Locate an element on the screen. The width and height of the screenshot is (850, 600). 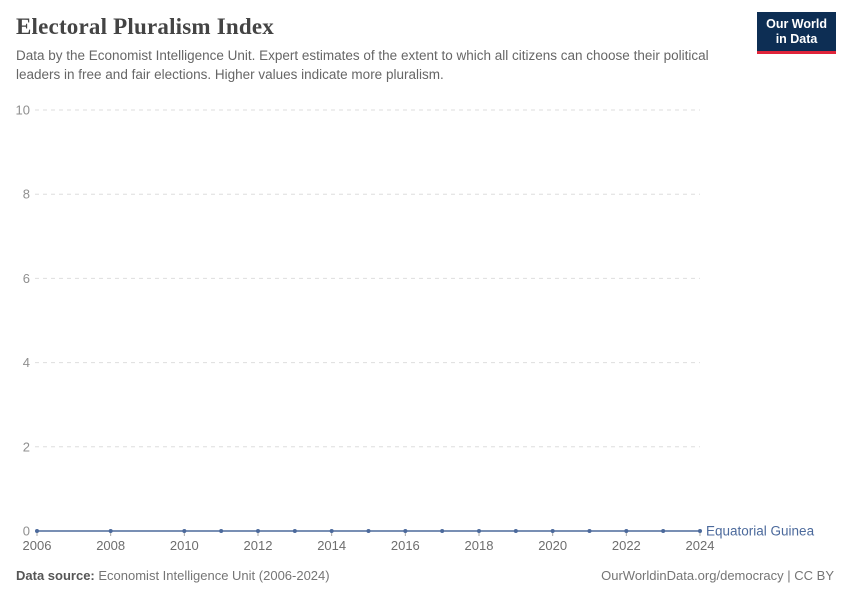
x-axis-tick-label: 2010 is located at coordinates (184, 545).